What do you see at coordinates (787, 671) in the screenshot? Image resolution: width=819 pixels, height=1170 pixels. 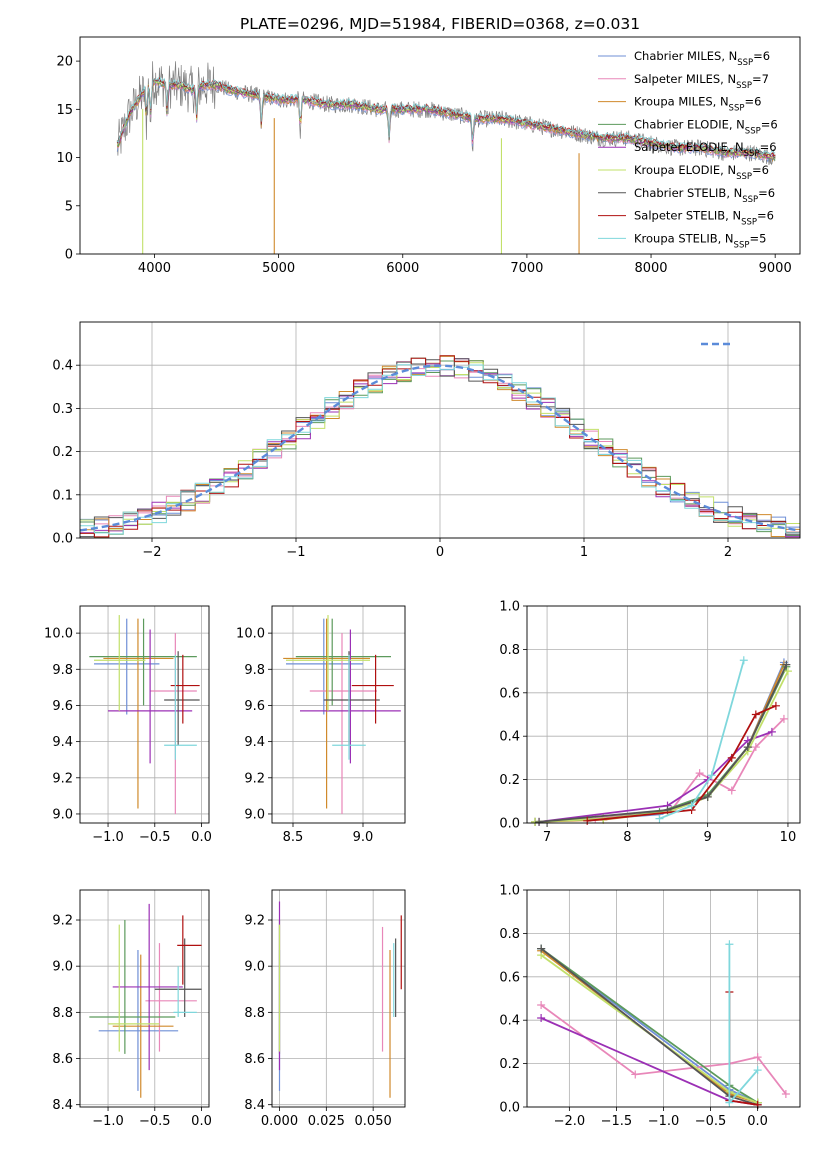 I see `marker-kroupa-elodie` at bounding box center [787, 671].